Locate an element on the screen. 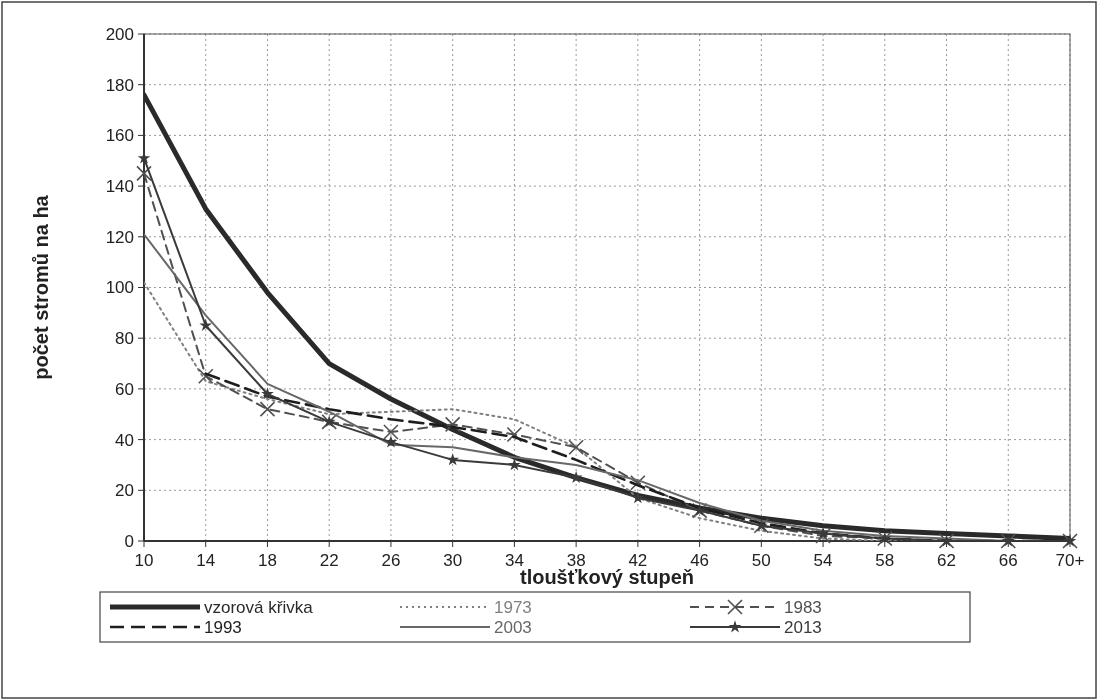 This screenshot has height=700, width=1098. y-tick-label: 100 is located at coordinates (119, 288).